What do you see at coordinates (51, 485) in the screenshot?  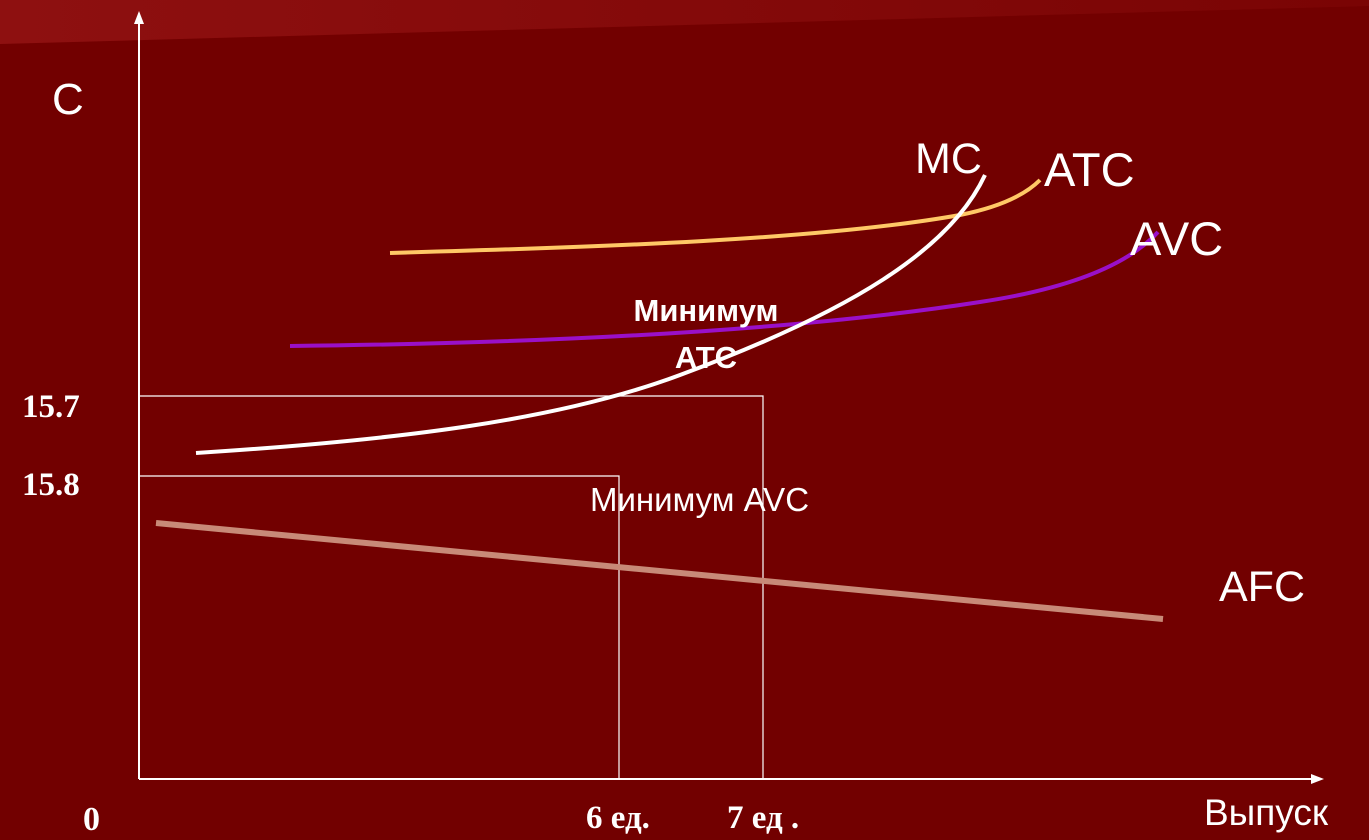 I see `y-tick-label: 15.8` at bounding box center [51, 485].